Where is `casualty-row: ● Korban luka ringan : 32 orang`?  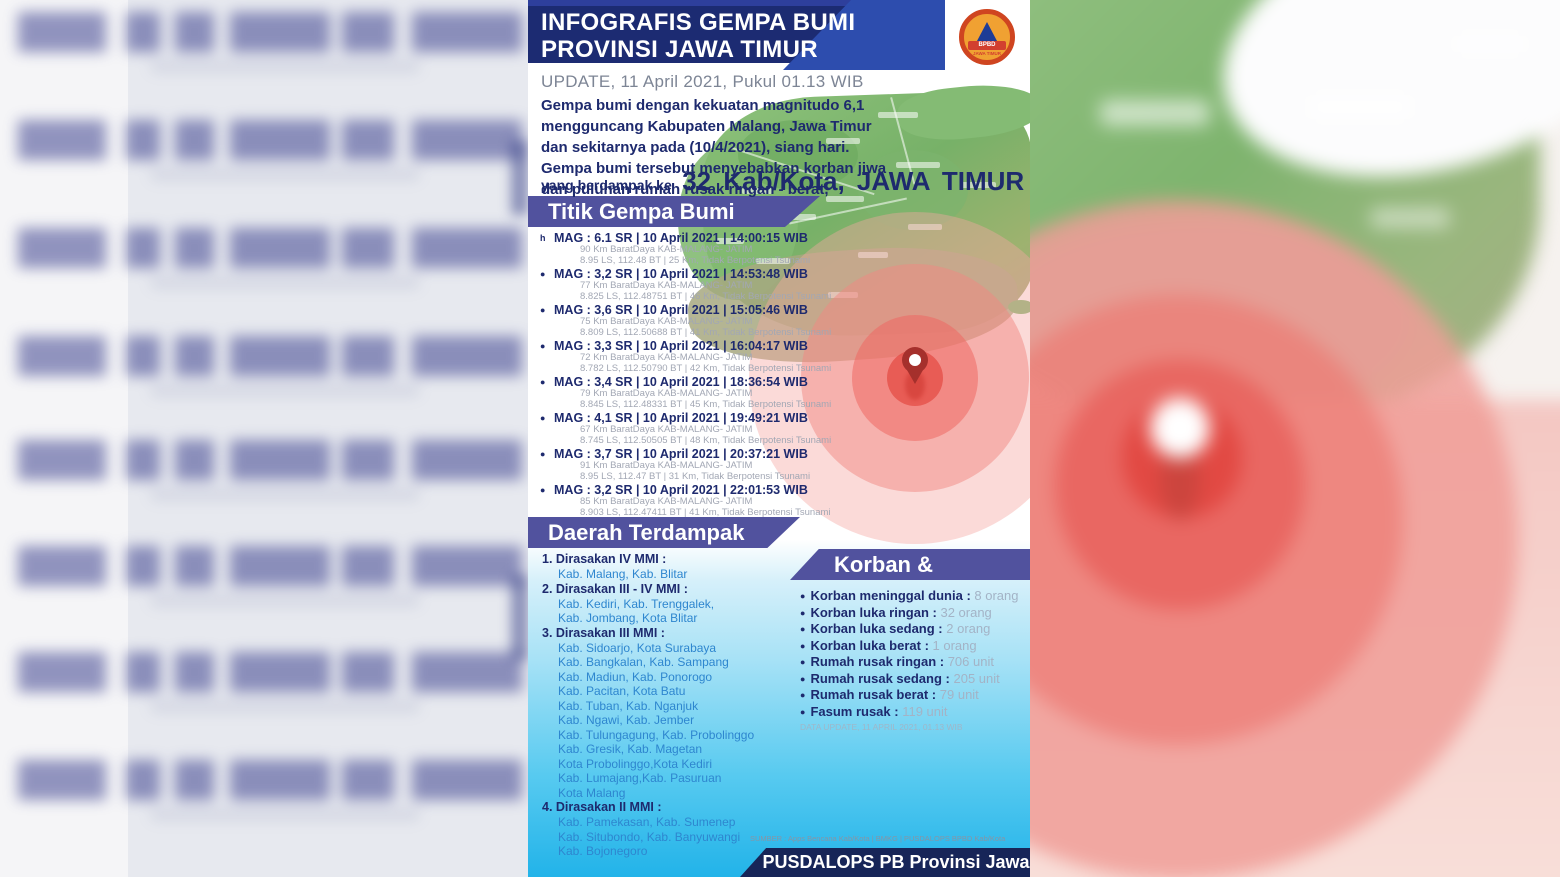 casualty-row: ● Korban luka ringan : 32 orang is located at coordinates (915, 613).